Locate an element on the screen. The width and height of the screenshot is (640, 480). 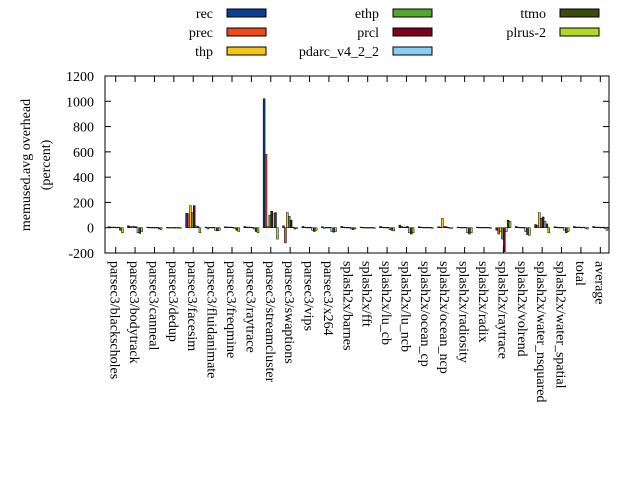
x-tick-label: splash2x/radiosity is located at coordinates (463, 312).